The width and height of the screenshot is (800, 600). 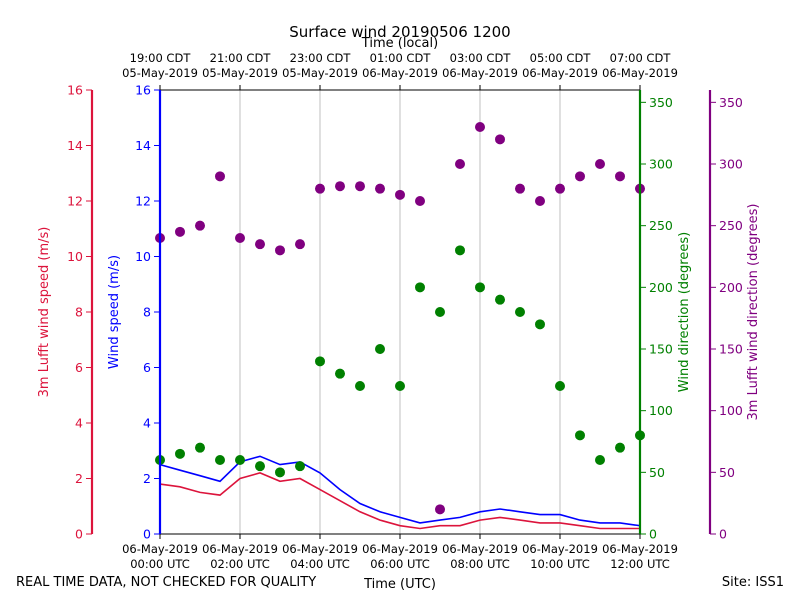 I want to click on bottom-axis-title: Time (UTC), so click(x=399, y=584).